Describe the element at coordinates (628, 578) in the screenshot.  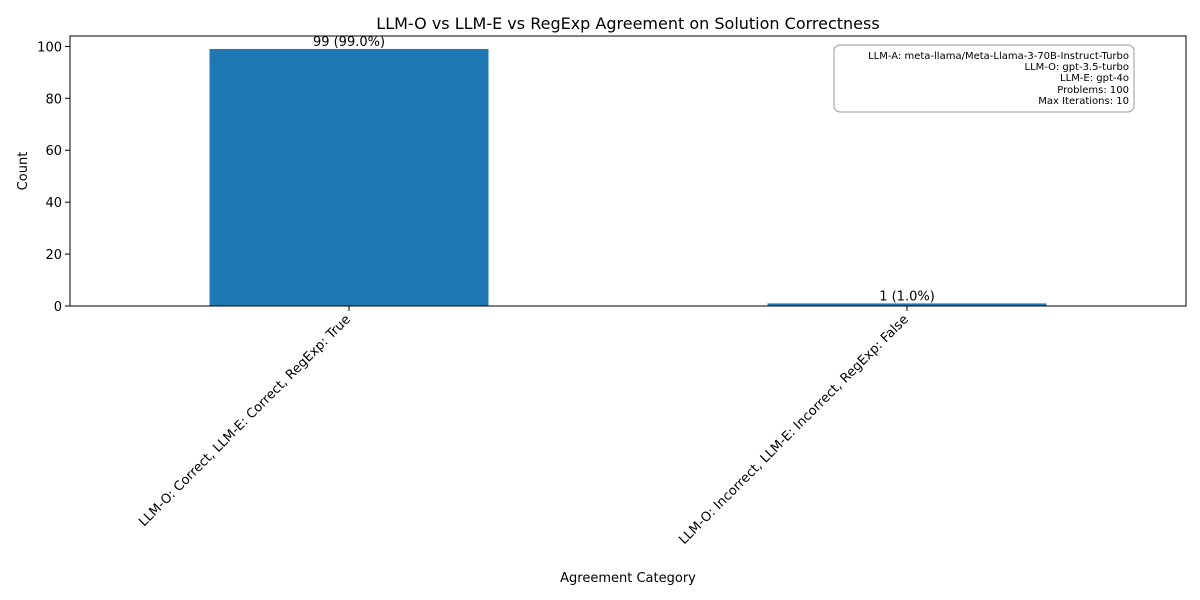
I see `x-axis-label: Agreement Category` at that location.